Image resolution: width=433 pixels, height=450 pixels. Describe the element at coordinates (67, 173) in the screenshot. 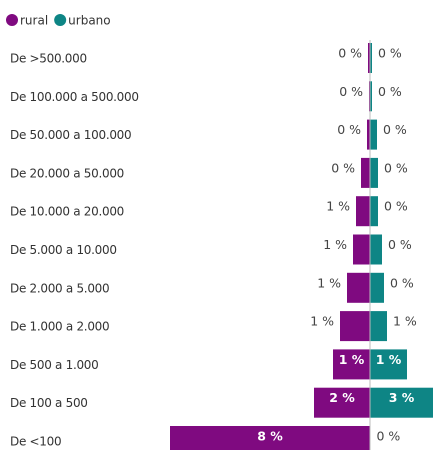

I see `category-label: De 20.000 a 50.000` at that location.